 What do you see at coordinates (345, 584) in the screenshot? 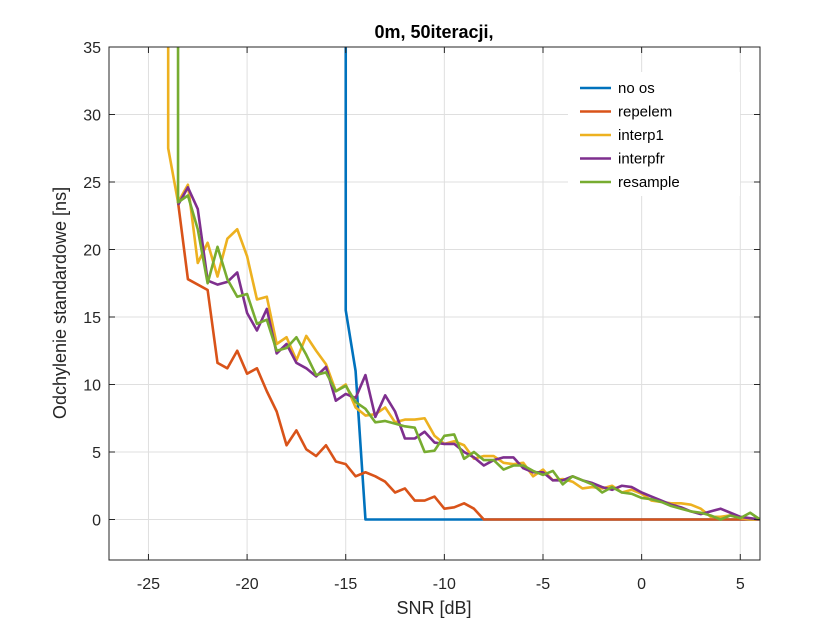
I see `x-tick-label: -15` at bounding box center [345, 584].